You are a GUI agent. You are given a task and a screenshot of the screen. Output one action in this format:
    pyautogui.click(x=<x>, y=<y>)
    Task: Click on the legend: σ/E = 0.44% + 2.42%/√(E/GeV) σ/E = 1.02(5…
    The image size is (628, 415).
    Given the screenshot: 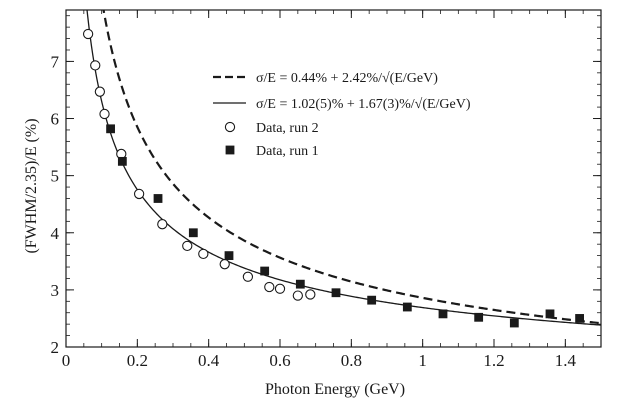 What is the action you would take?
    pyautogui.click(x=342, y=115)
    